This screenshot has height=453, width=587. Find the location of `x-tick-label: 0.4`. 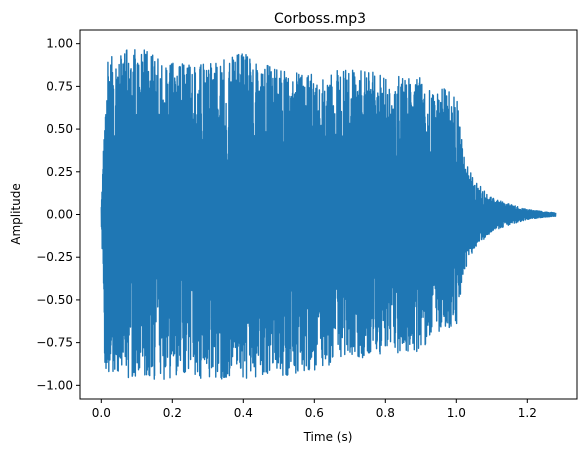

x-tick-label: 0.4 is located at coordinates (243, 413).